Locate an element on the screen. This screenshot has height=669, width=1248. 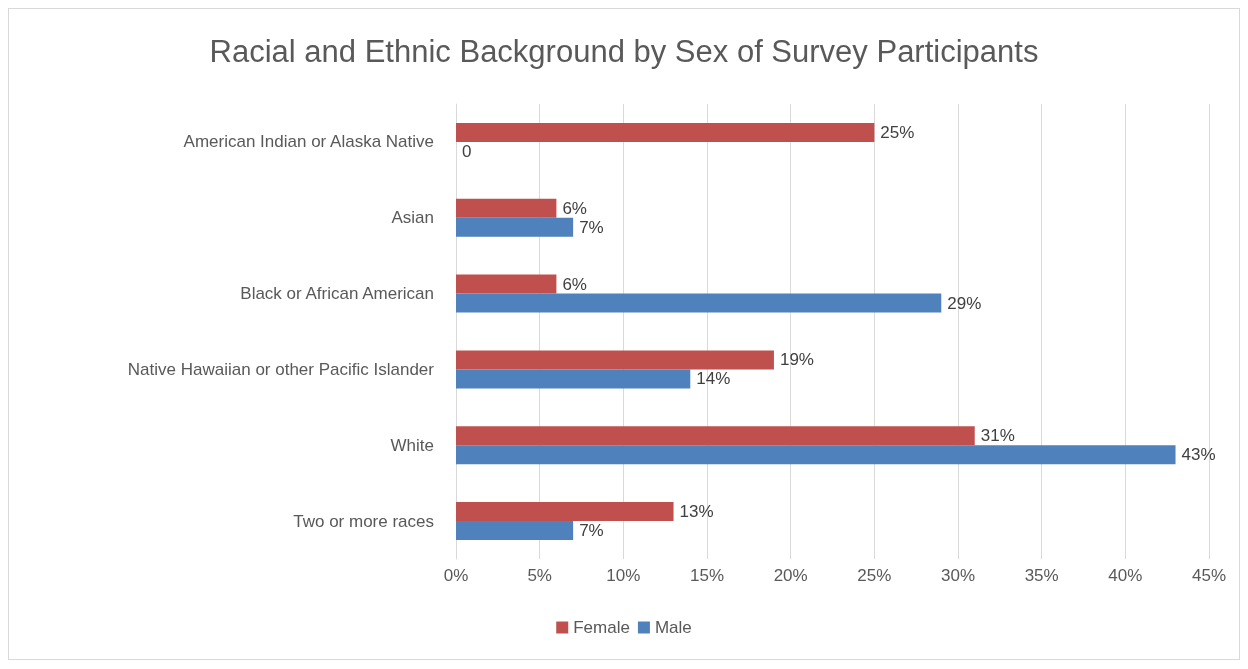
x-tick-label: 5% is located at coordinates (539, 575).